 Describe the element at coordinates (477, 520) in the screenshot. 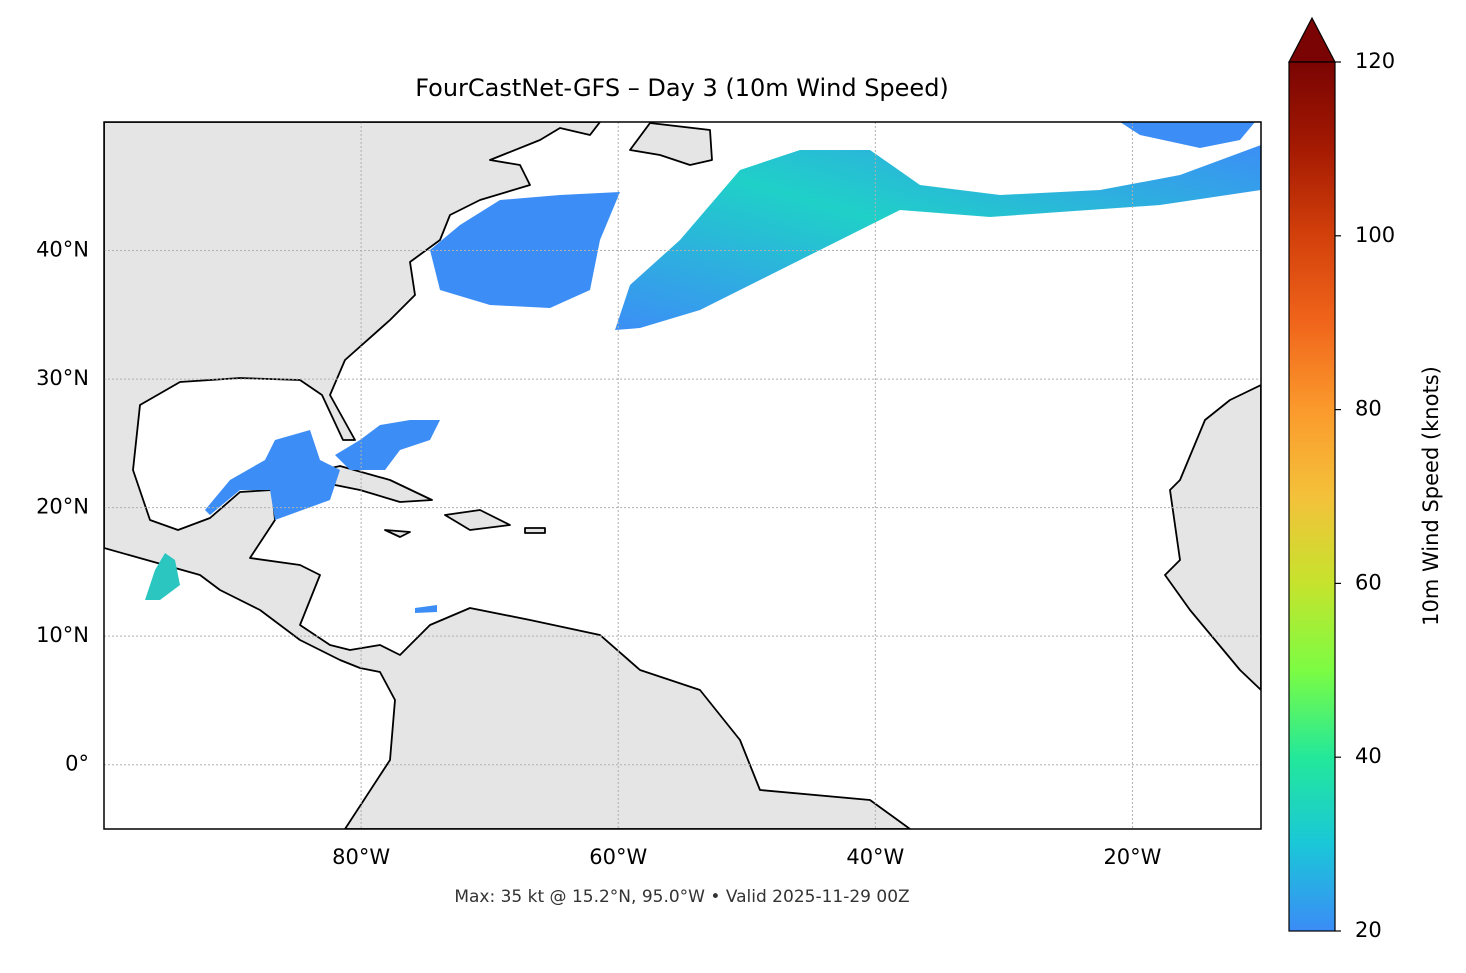

I see `hispaniola` at that location.